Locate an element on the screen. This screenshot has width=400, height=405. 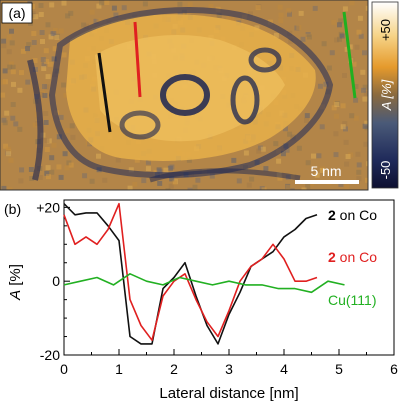
y-tick-label: +20 is located at coordinates (48, 207).